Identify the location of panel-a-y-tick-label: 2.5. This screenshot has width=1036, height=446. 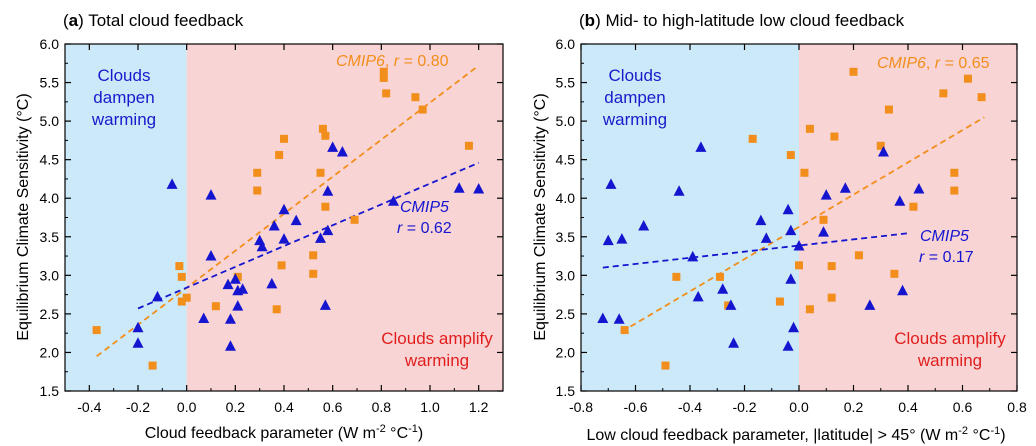
(50, 314).